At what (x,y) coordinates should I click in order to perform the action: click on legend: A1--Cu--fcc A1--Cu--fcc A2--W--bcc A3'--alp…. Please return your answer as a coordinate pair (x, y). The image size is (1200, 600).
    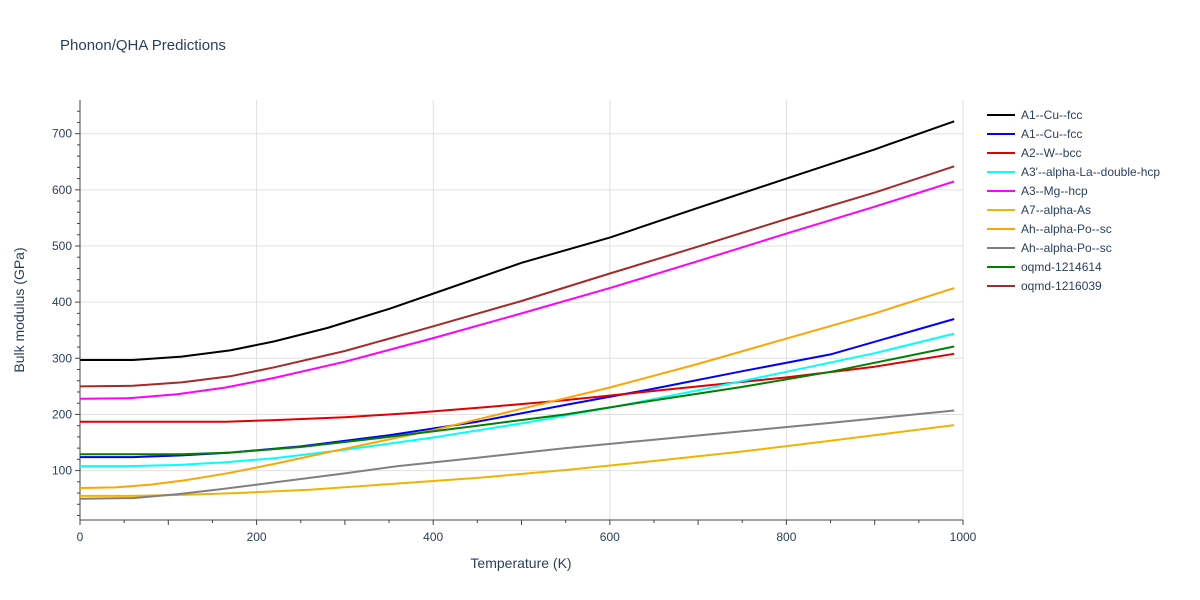
    Looking at the image, I should click on (1073, 200).